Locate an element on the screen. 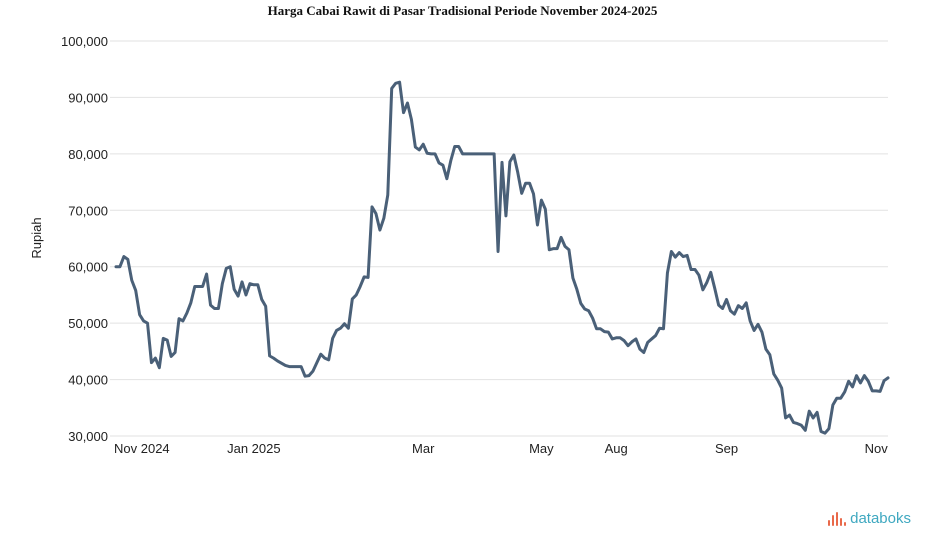 The image size is (925, 547). y-tick-label: 30,000 is located at coordinates (88, 436).